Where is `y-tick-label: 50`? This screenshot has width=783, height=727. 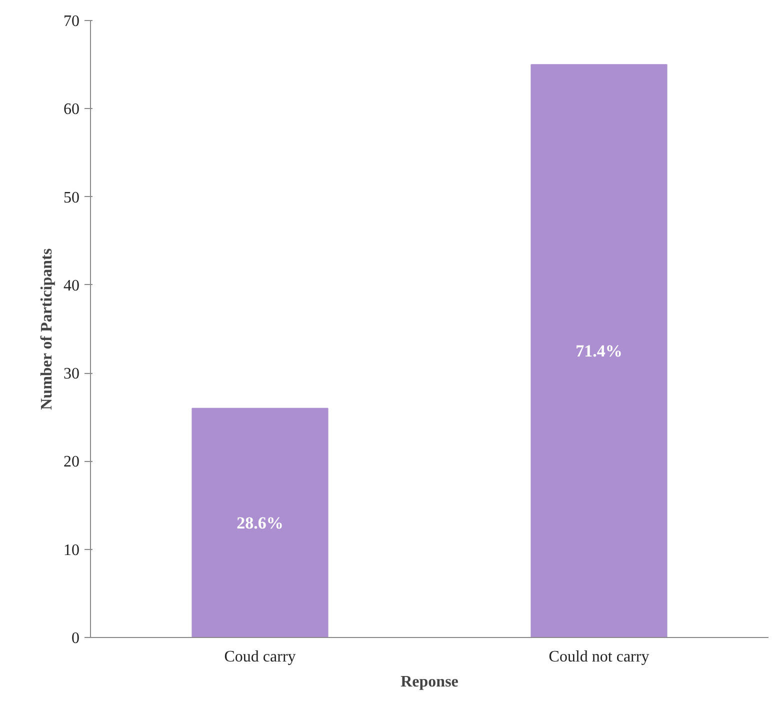 y-tick-label: 50 is located at coordinates (72, 197).